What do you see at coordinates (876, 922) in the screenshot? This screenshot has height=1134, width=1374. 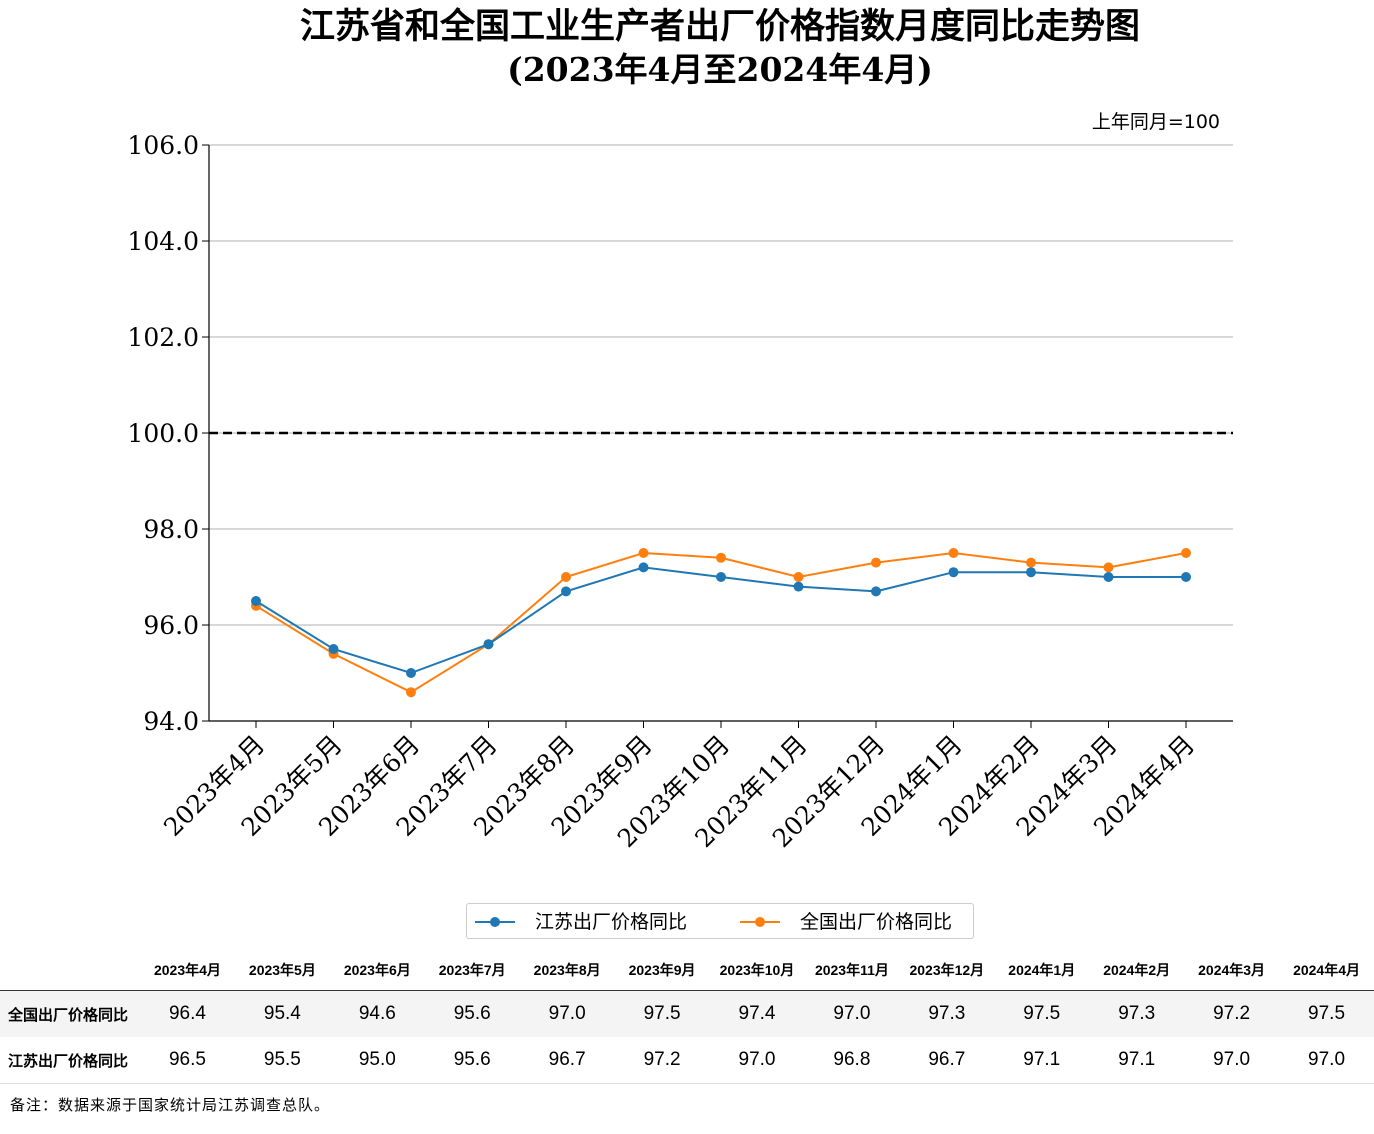 I see `legend-label-national: 全国出厂价格同比` at bounding box center [876, 922].